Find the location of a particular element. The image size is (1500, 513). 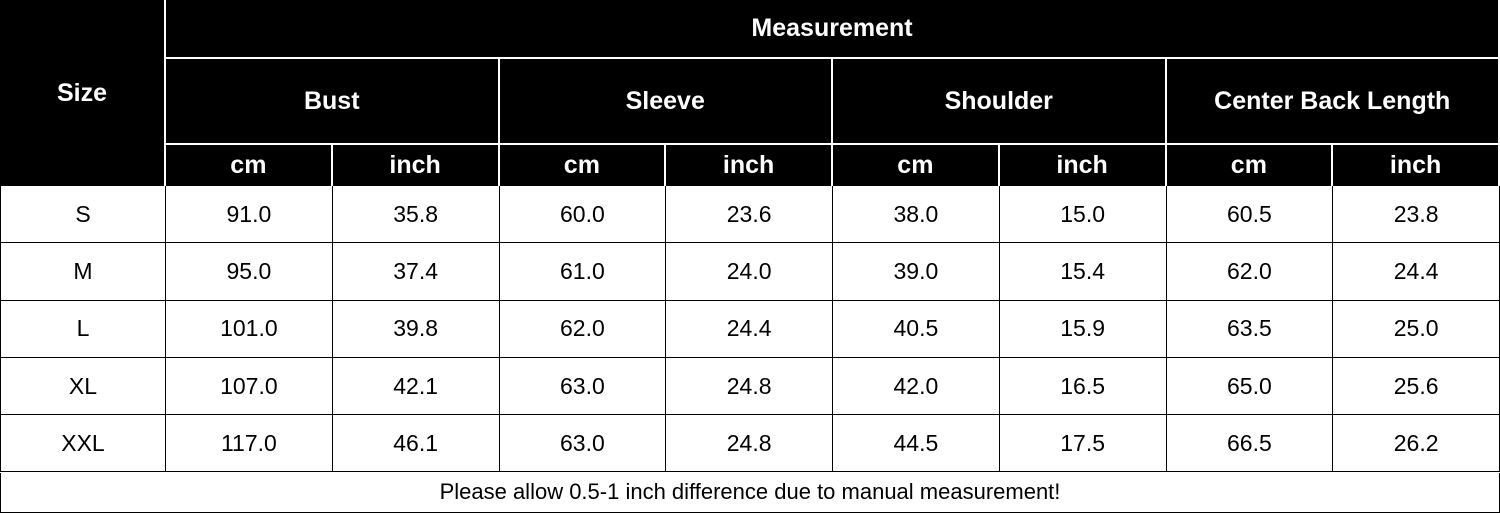

value-cell: 95.0 is located at coordinates (249, 272).